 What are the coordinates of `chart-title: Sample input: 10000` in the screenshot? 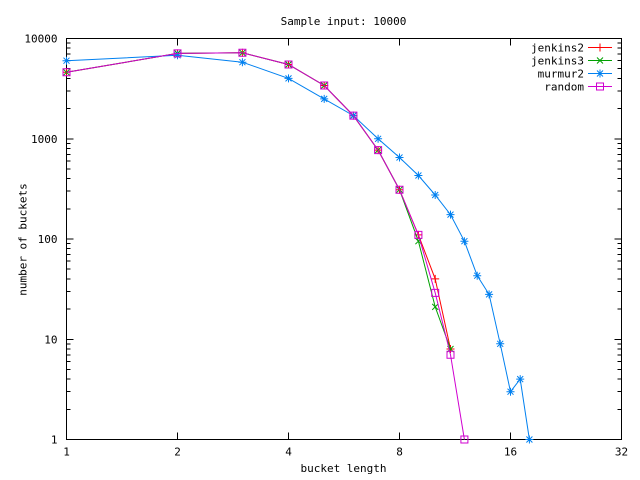 It's located at (343, 21).